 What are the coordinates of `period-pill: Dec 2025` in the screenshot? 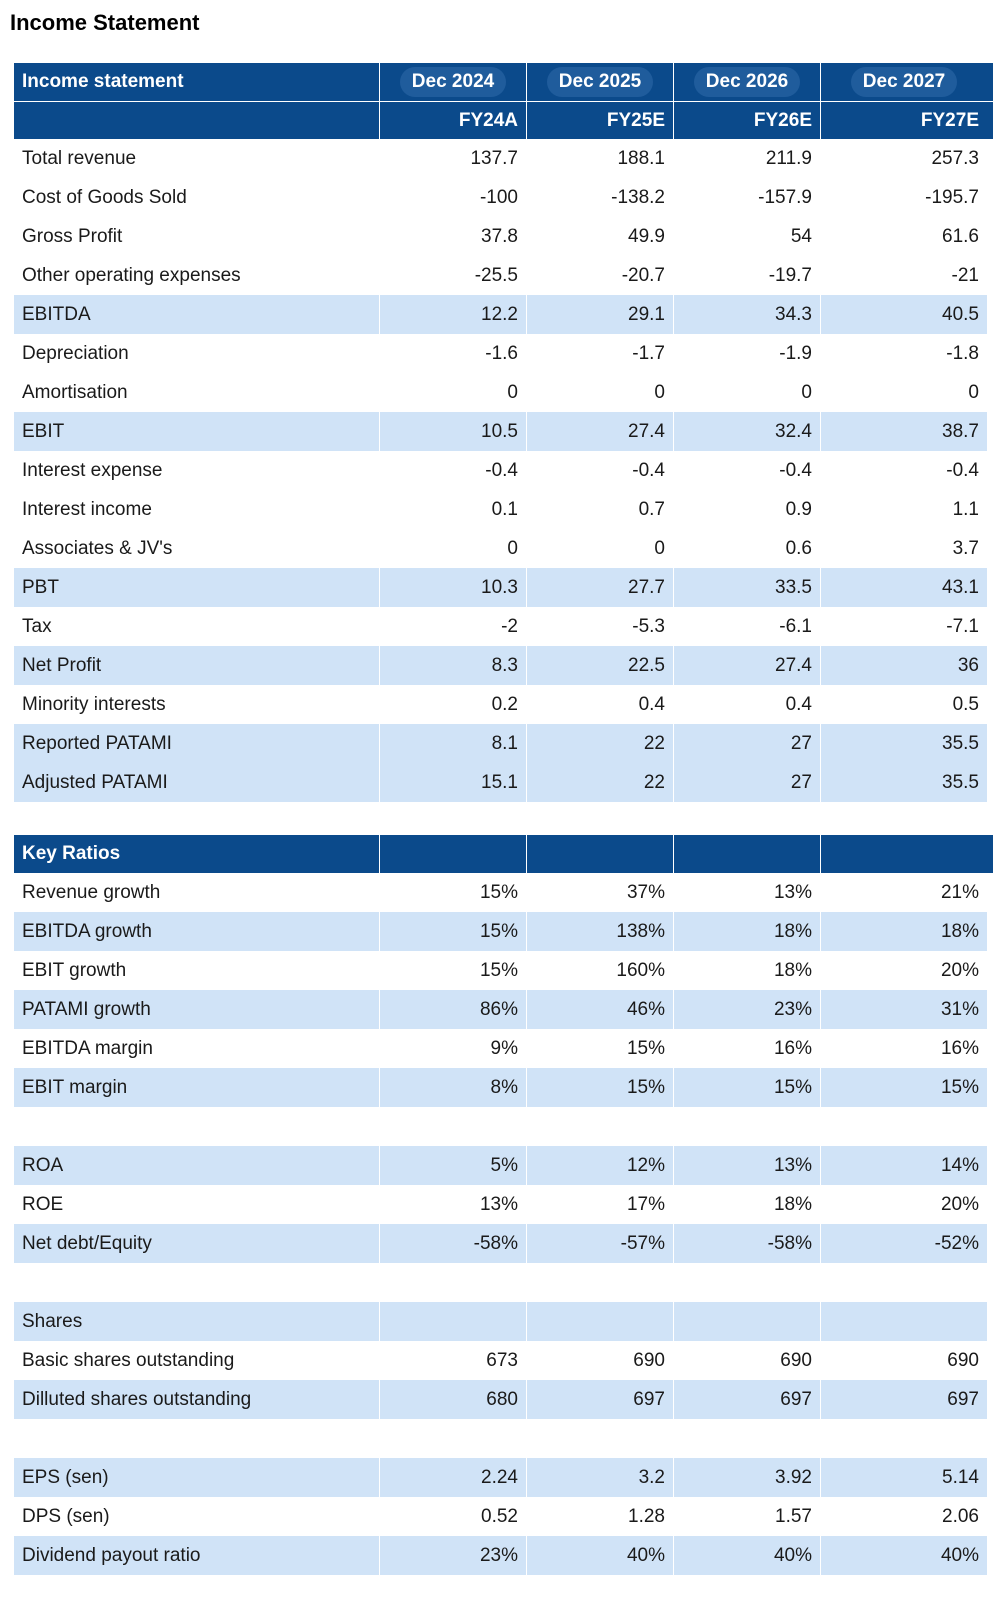 It's located at (600, 82).